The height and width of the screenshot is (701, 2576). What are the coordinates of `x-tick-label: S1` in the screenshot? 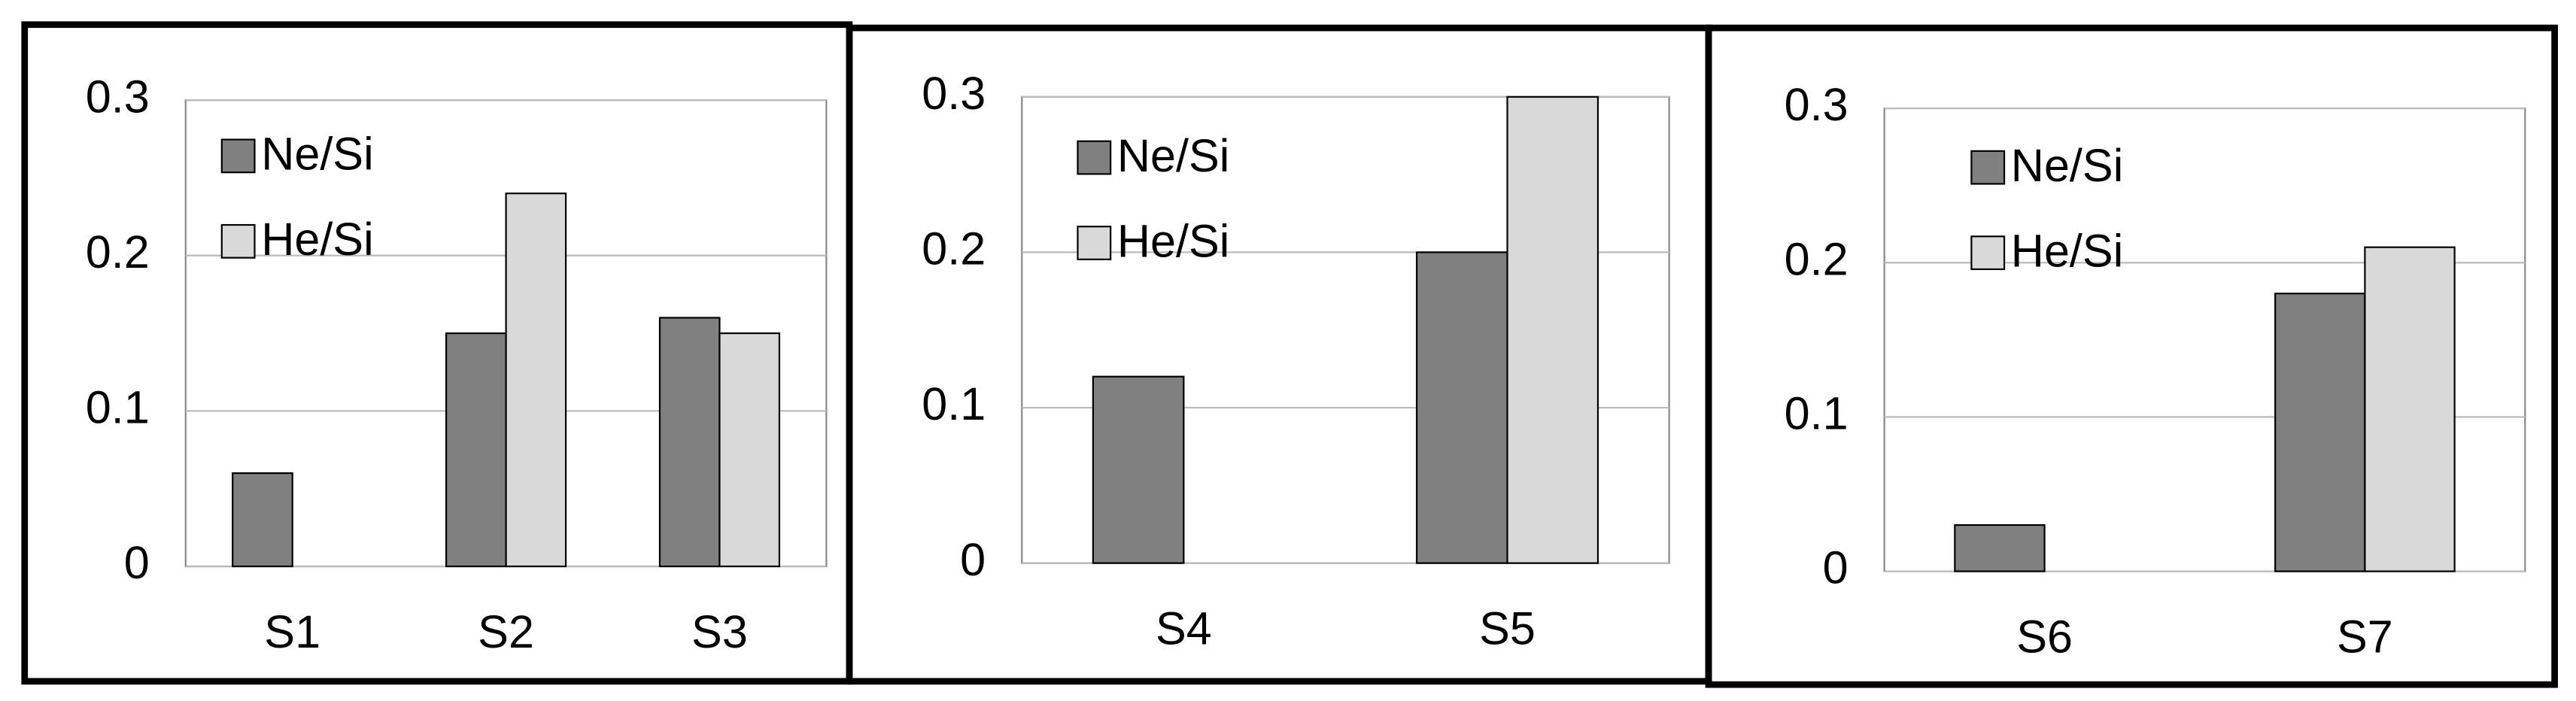 It's located at (292, 631).